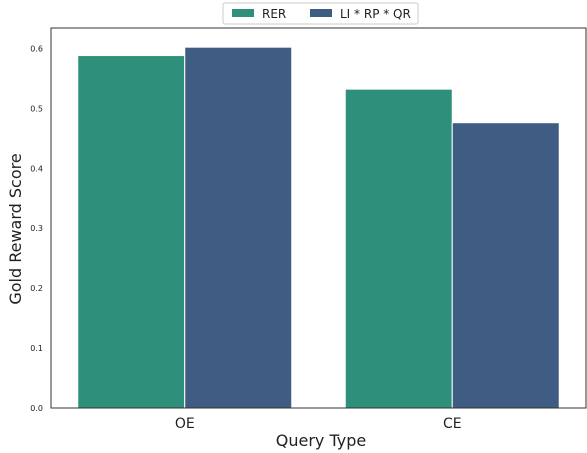  Describe the element at coordinates (36, 168) in the screenshot. I see `y-tick-label: 0.4` at that location.